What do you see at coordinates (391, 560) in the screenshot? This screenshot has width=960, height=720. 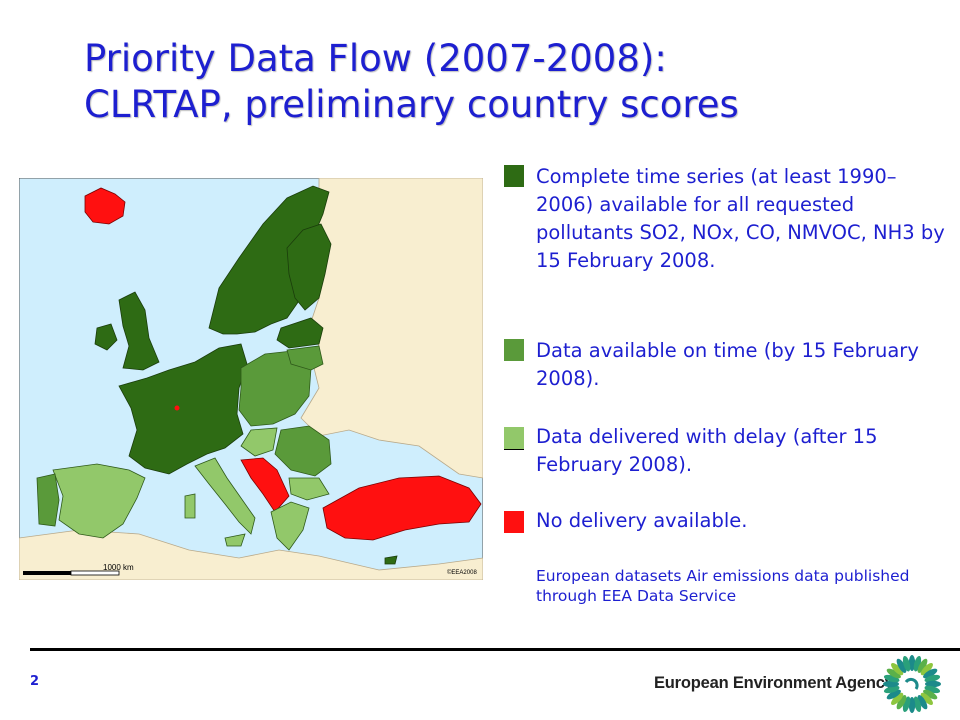 I see `map-region-cyprus` at bounding box center [391, 560].